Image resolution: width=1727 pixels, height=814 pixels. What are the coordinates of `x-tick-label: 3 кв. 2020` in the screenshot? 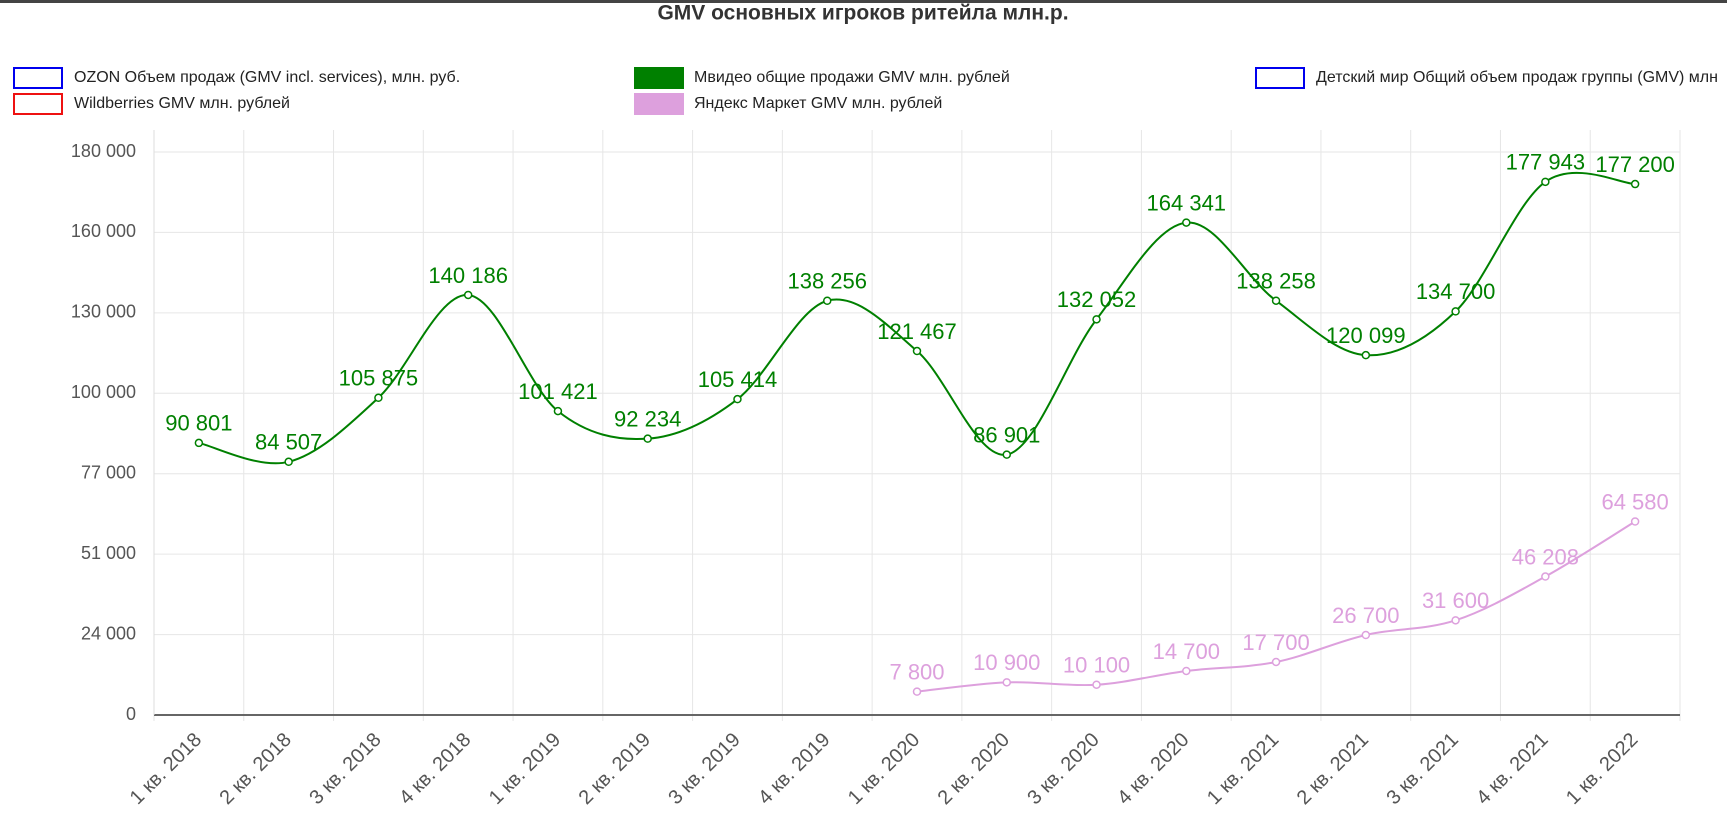 It's located at (1063, 769).